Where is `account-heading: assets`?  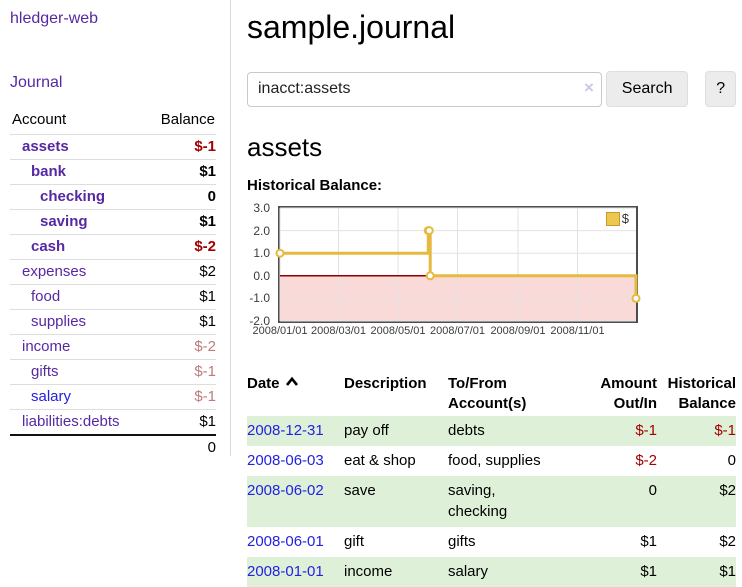
account-heading: assets is located at coordinates (285, 147).